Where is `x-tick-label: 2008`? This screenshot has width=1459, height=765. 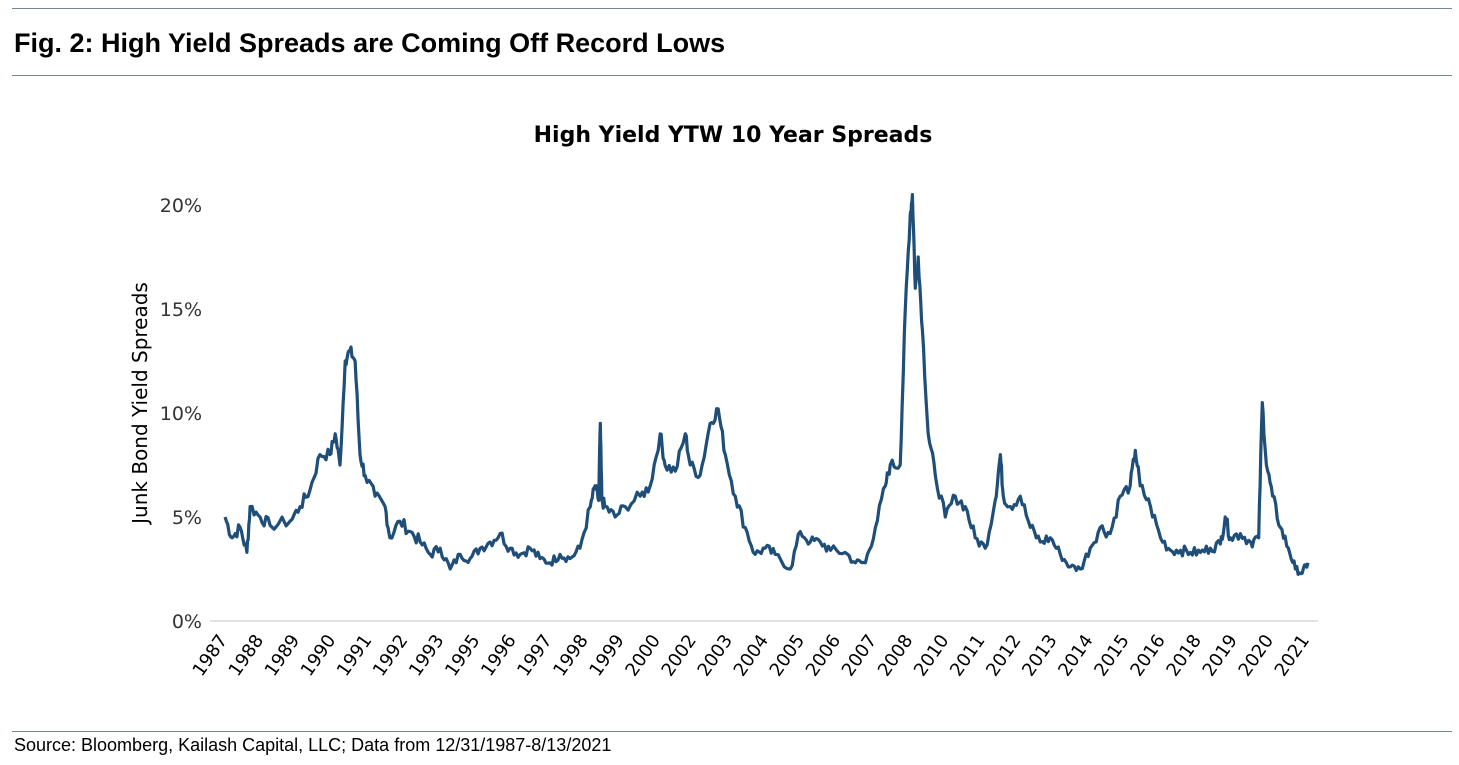 x-tick-label: 2008 is located at coordinates (895, 656).